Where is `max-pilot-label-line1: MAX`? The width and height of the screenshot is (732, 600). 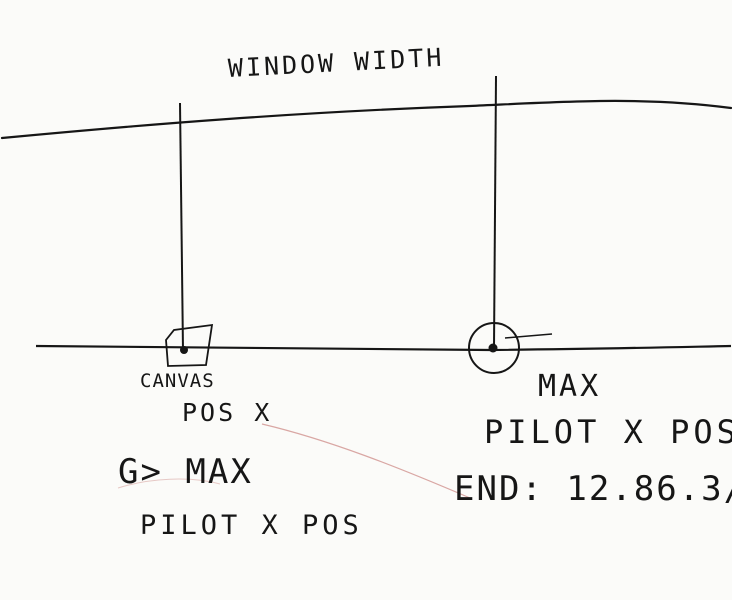
max-pilot-label-line1: MAX is located at coordinates (570, 386).